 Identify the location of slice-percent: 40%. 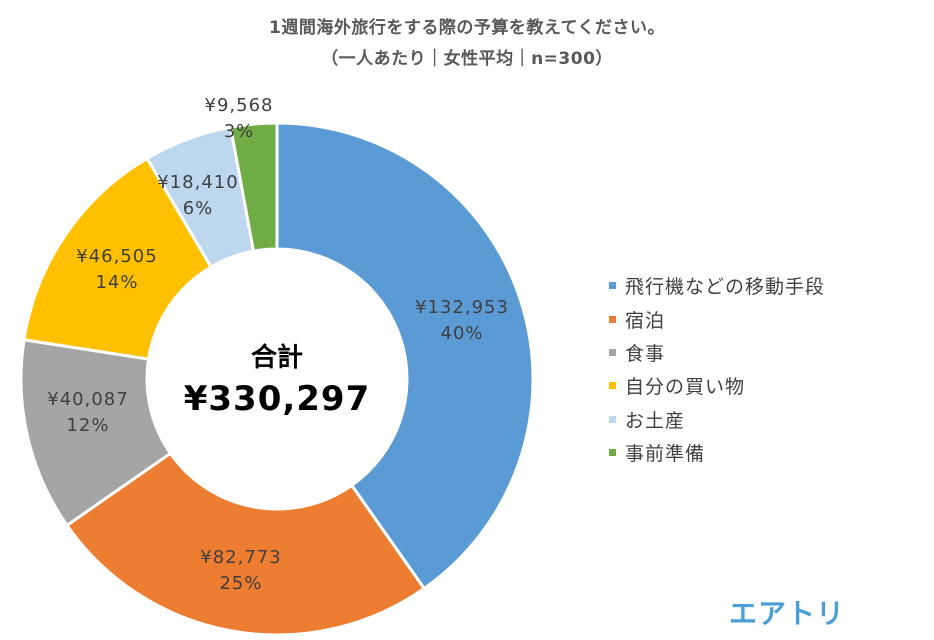
(462, 333).